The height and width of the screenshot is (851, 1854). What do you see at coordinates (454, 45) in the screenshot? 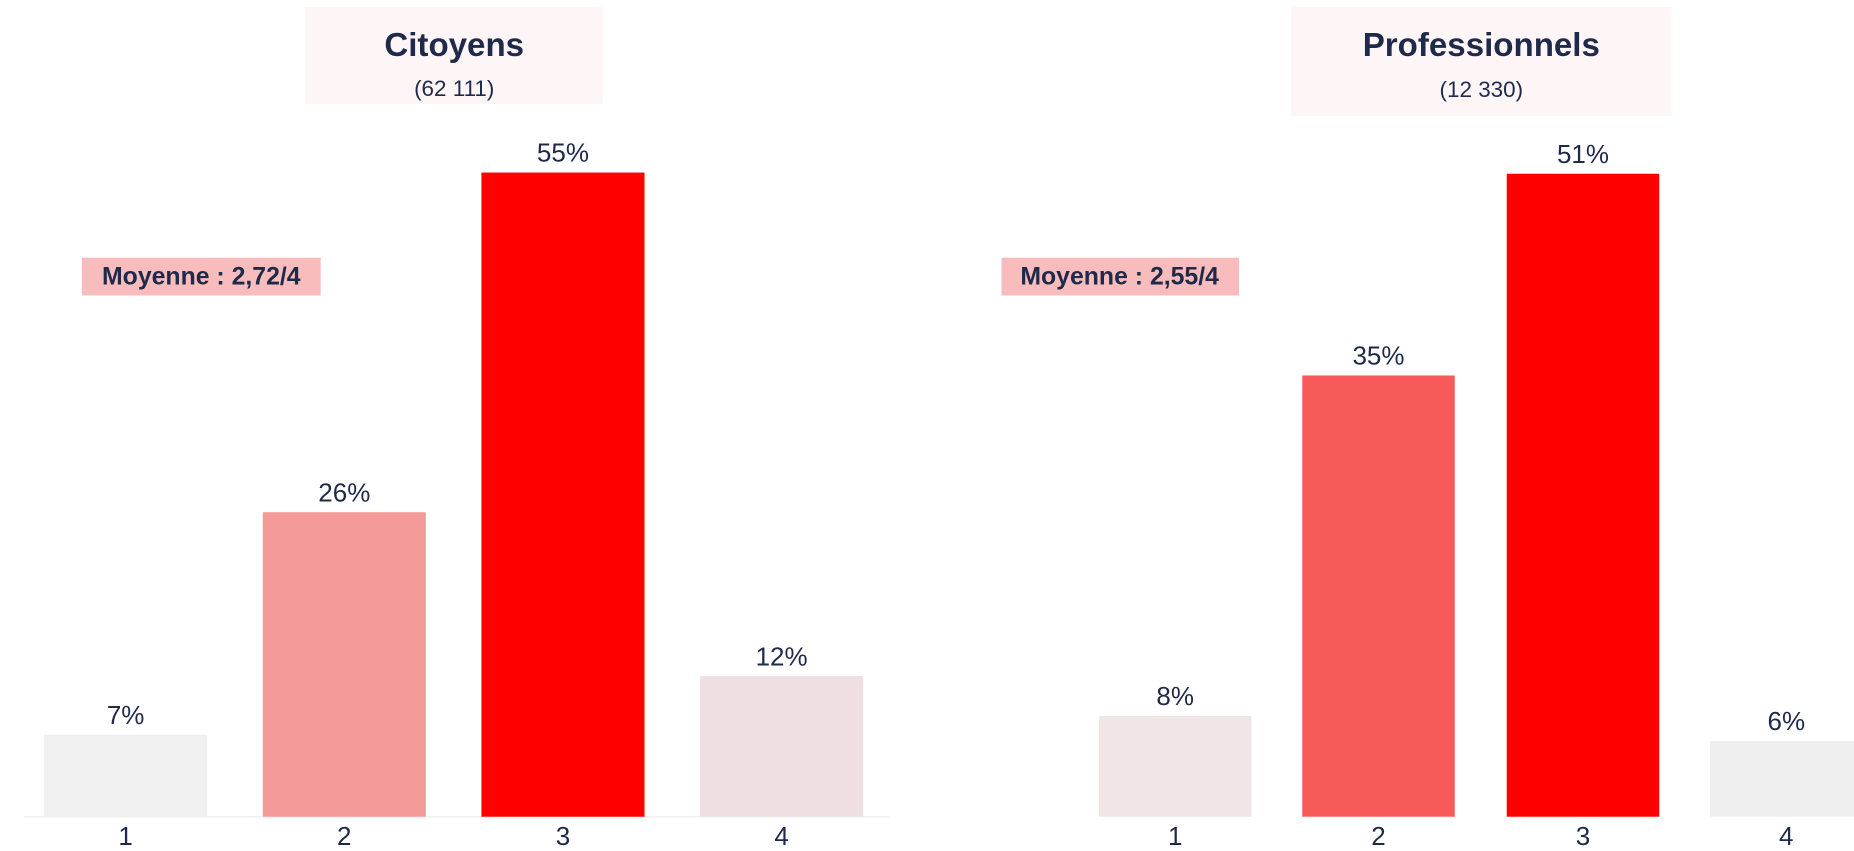
I see `chart-title: Citoyens` at bounding box center [454, 45].